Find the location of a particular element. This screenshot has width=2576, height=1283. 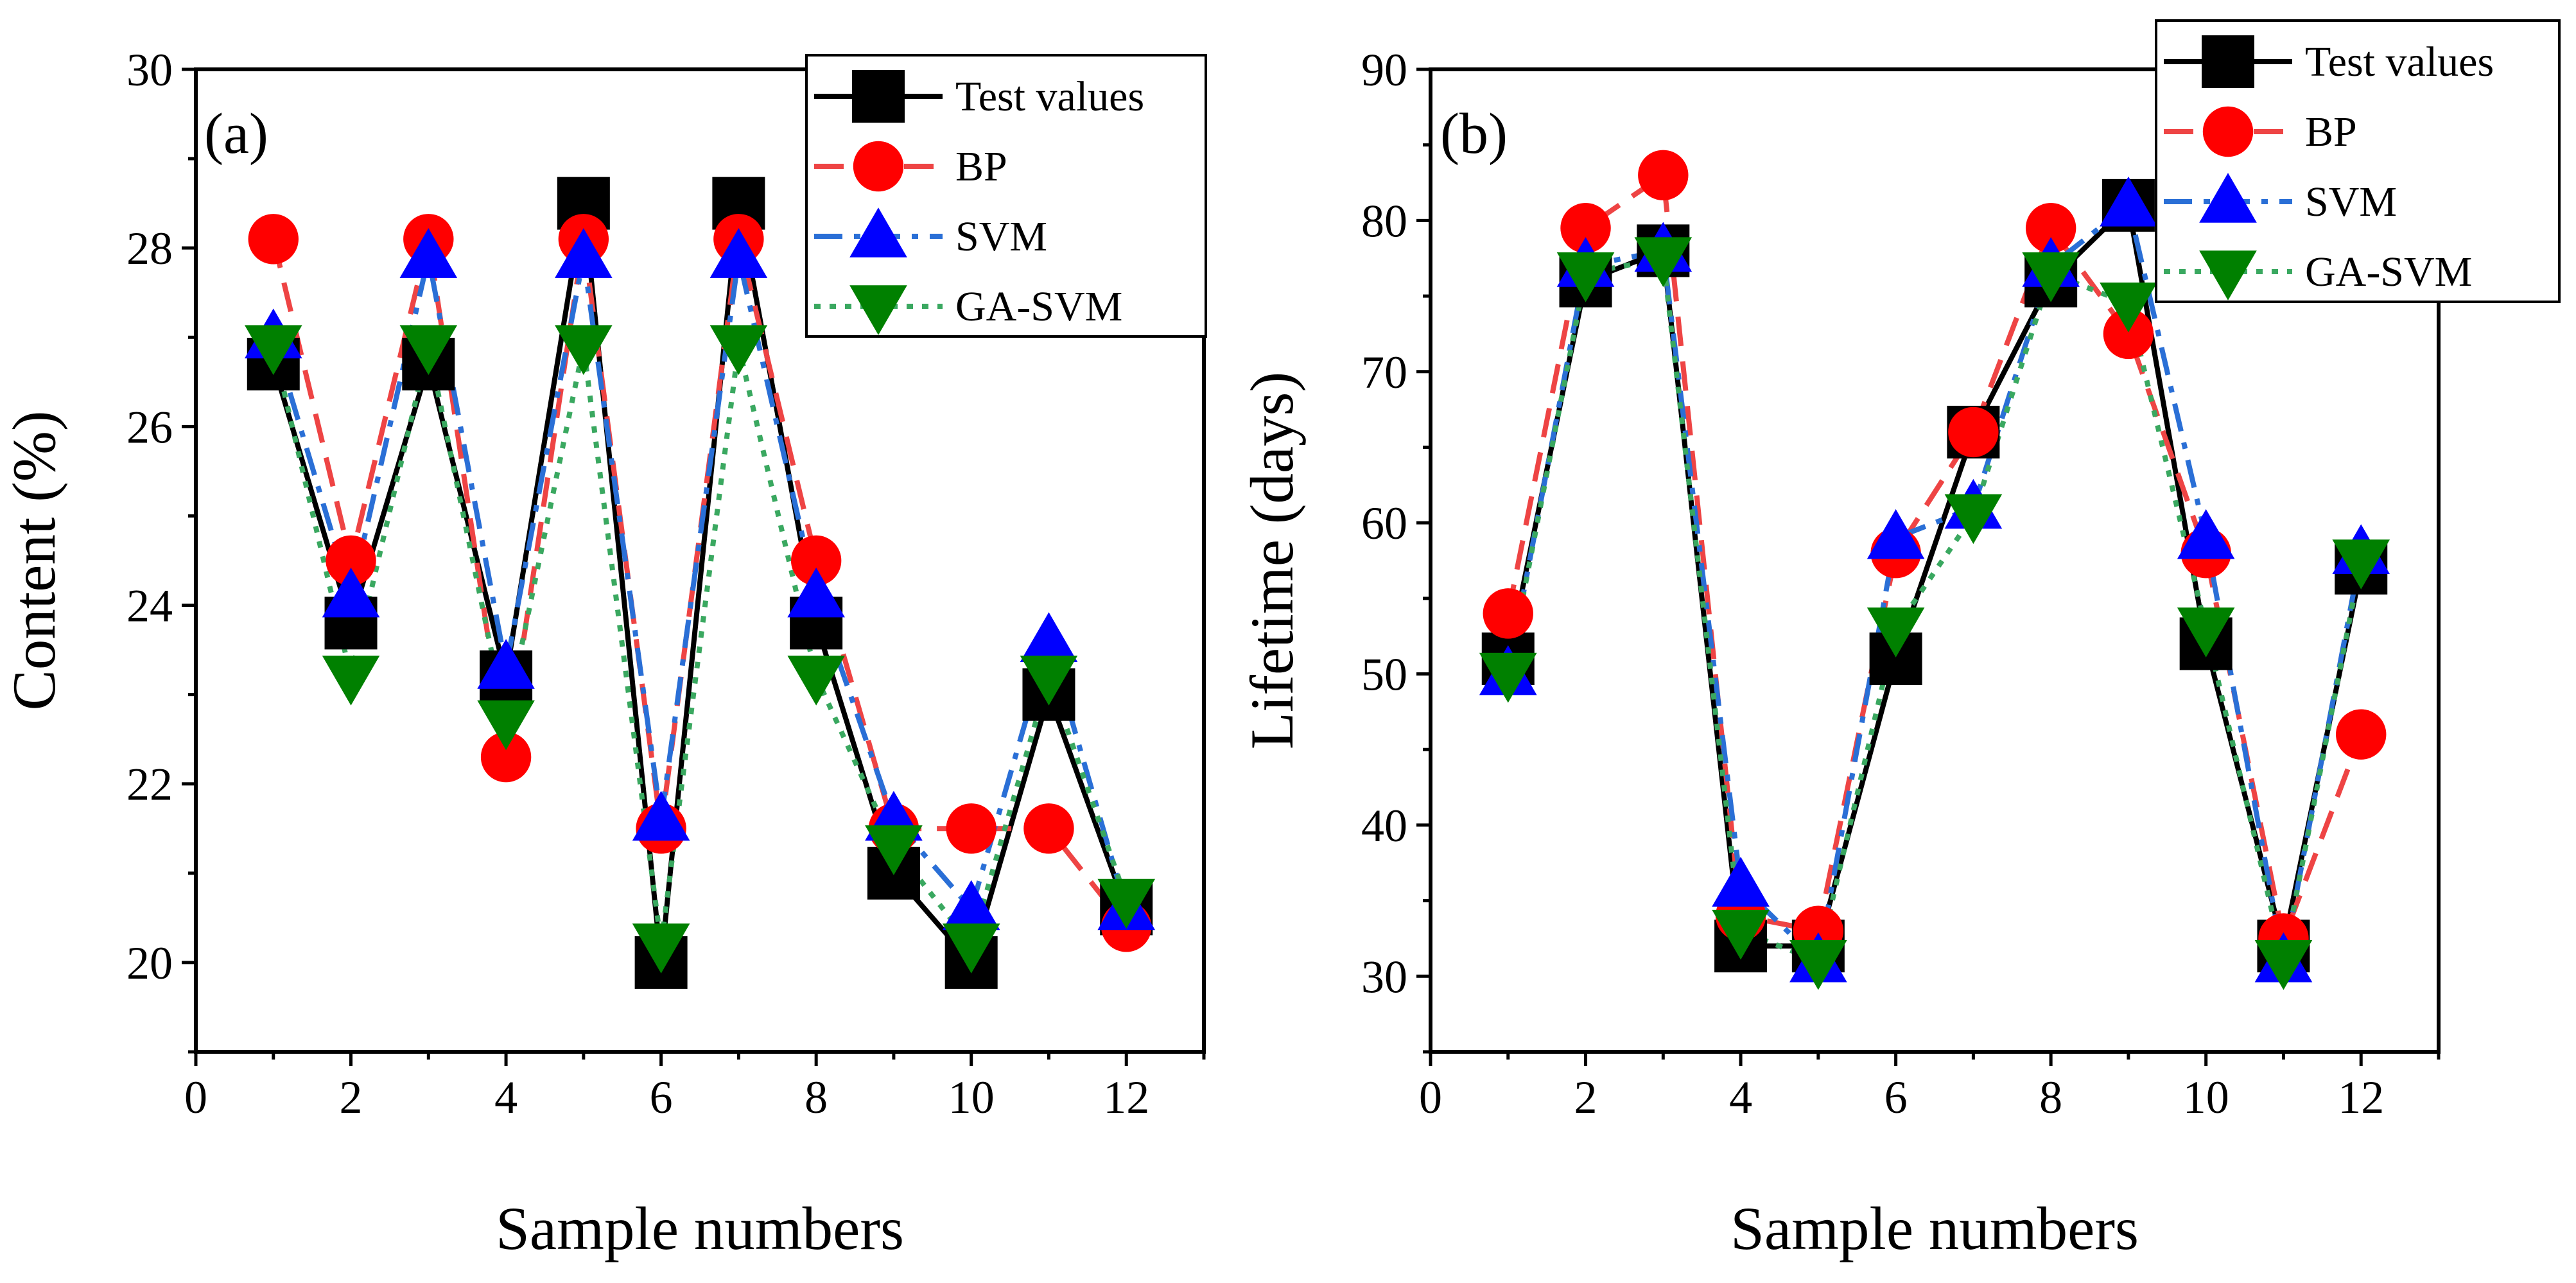

x-axis-title-b: Sample numbers is located at coordinates (1934, 1228).